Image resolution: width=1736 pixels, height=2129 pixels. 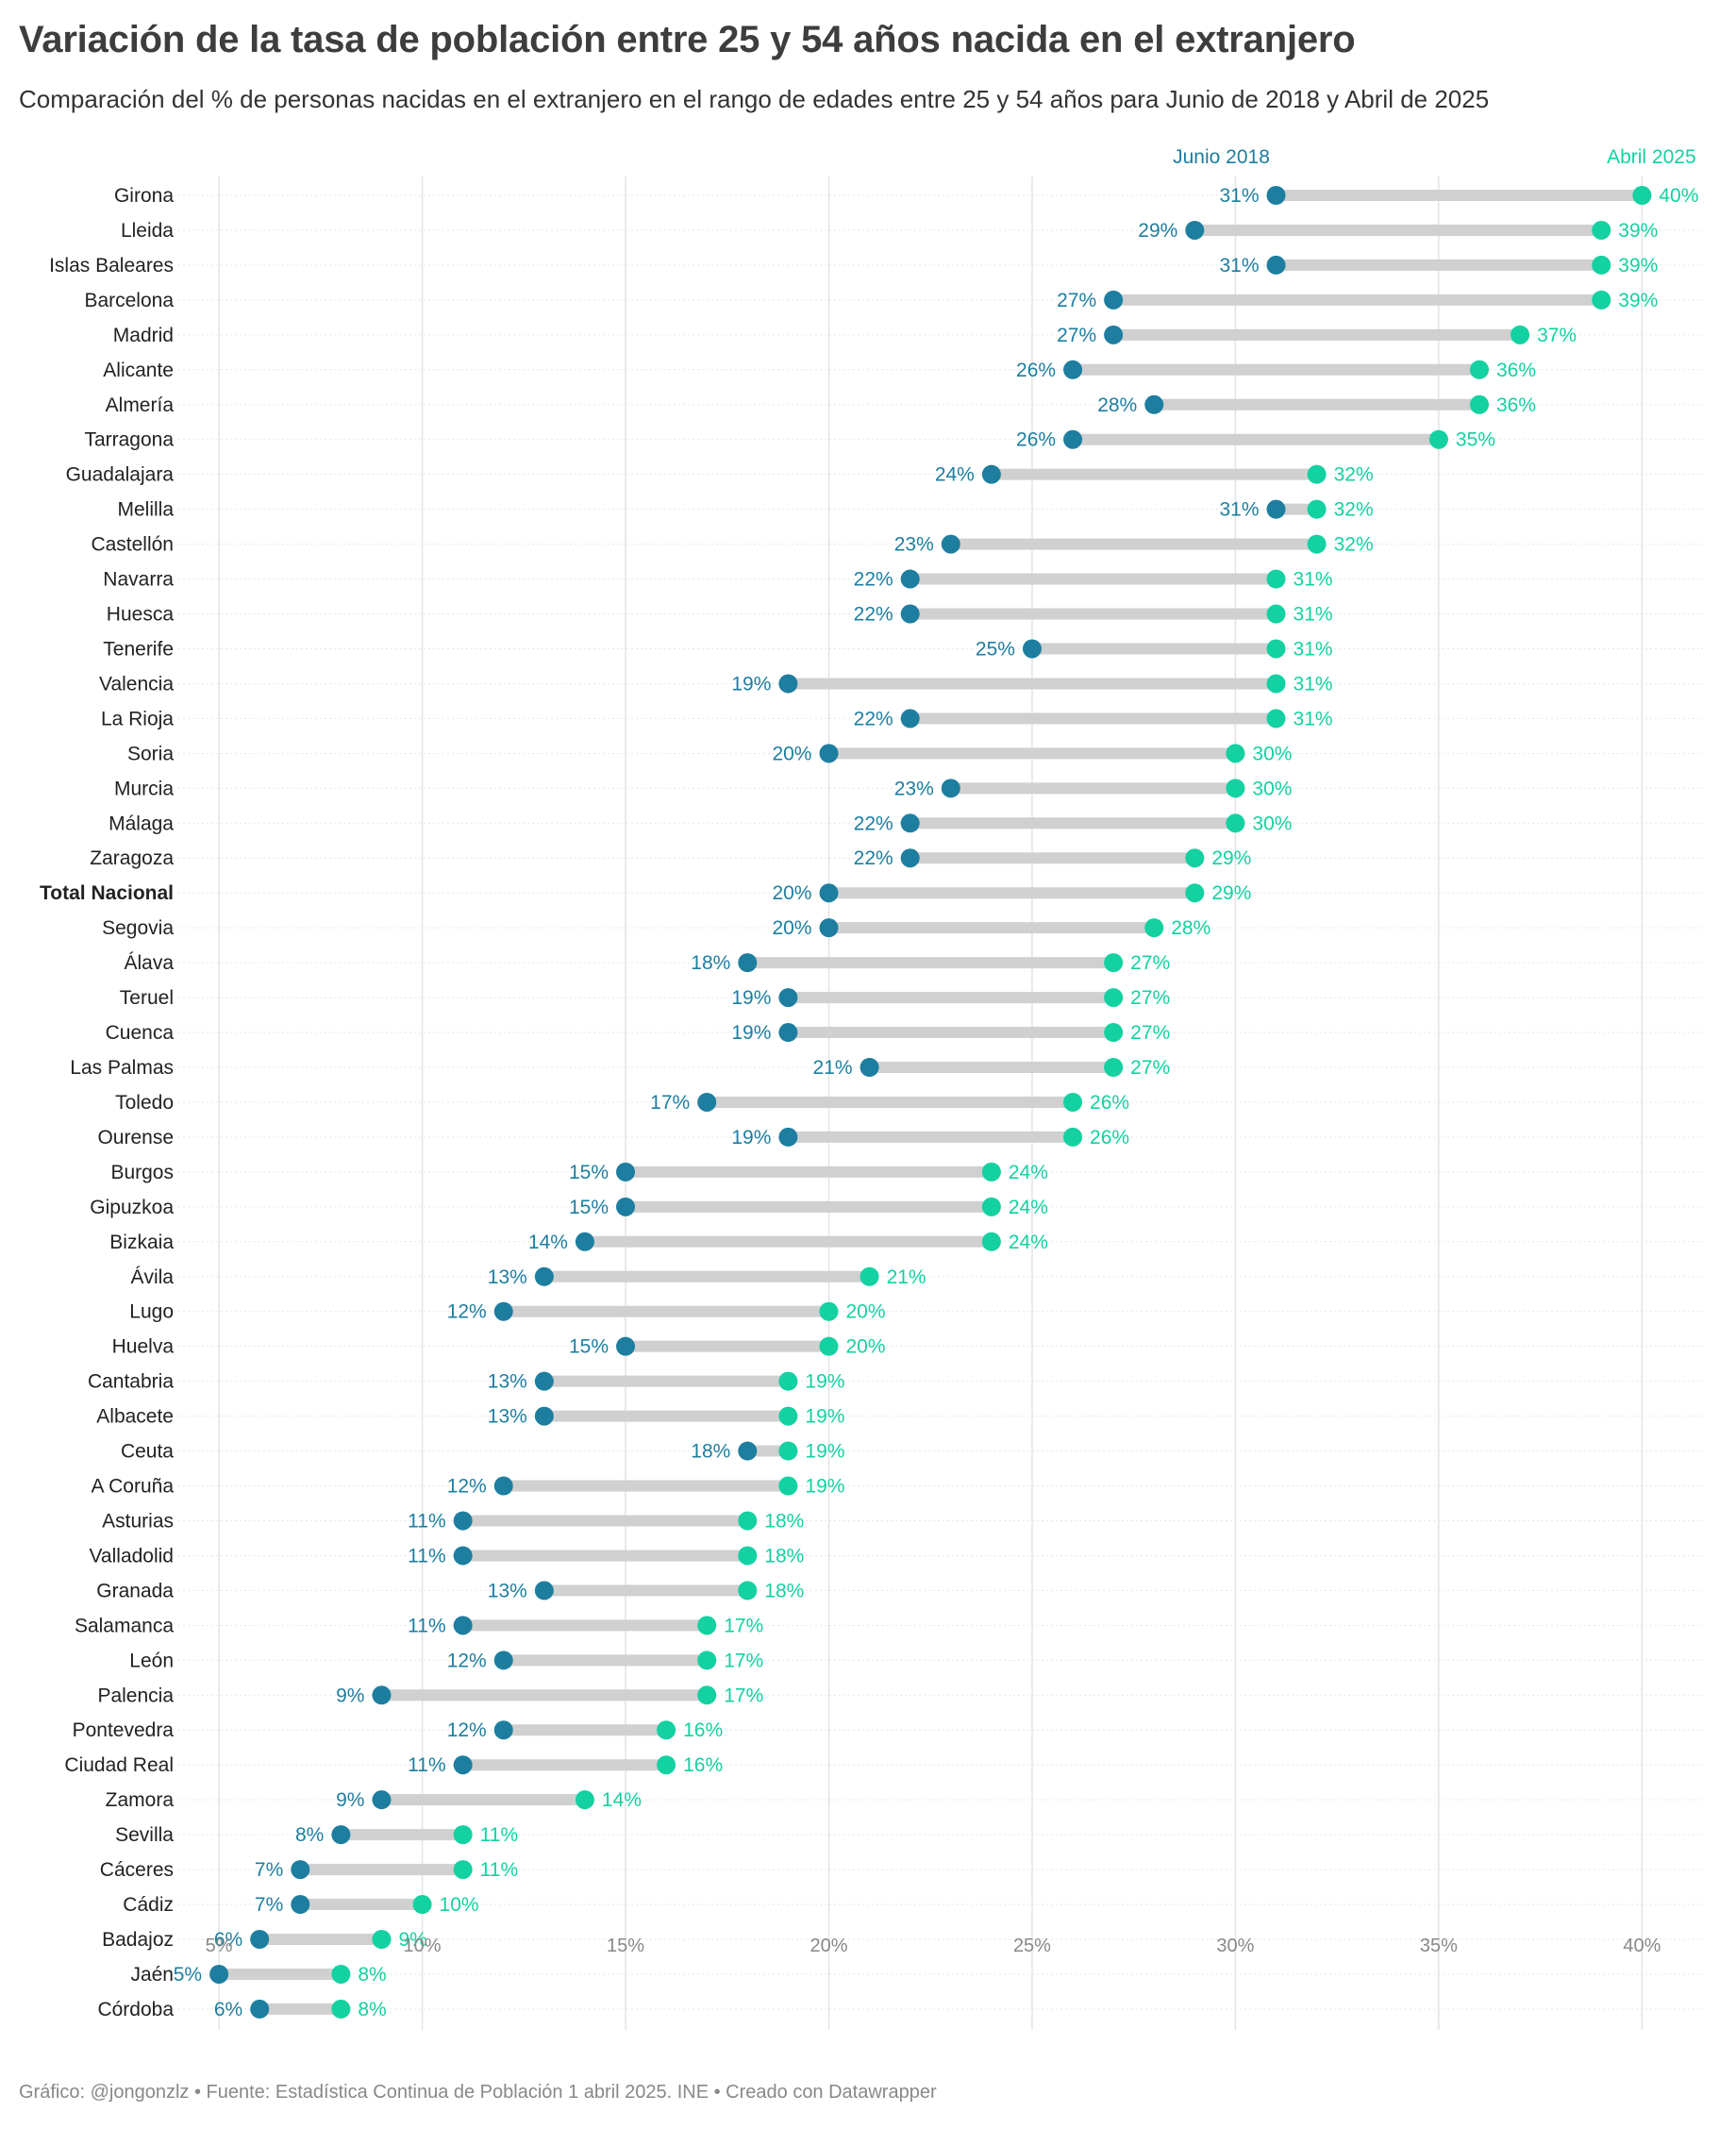 What do you see at coordinates (146, 510) in the screenshot?
I see `category-label: Melilla` at bounding box center [146, 510].